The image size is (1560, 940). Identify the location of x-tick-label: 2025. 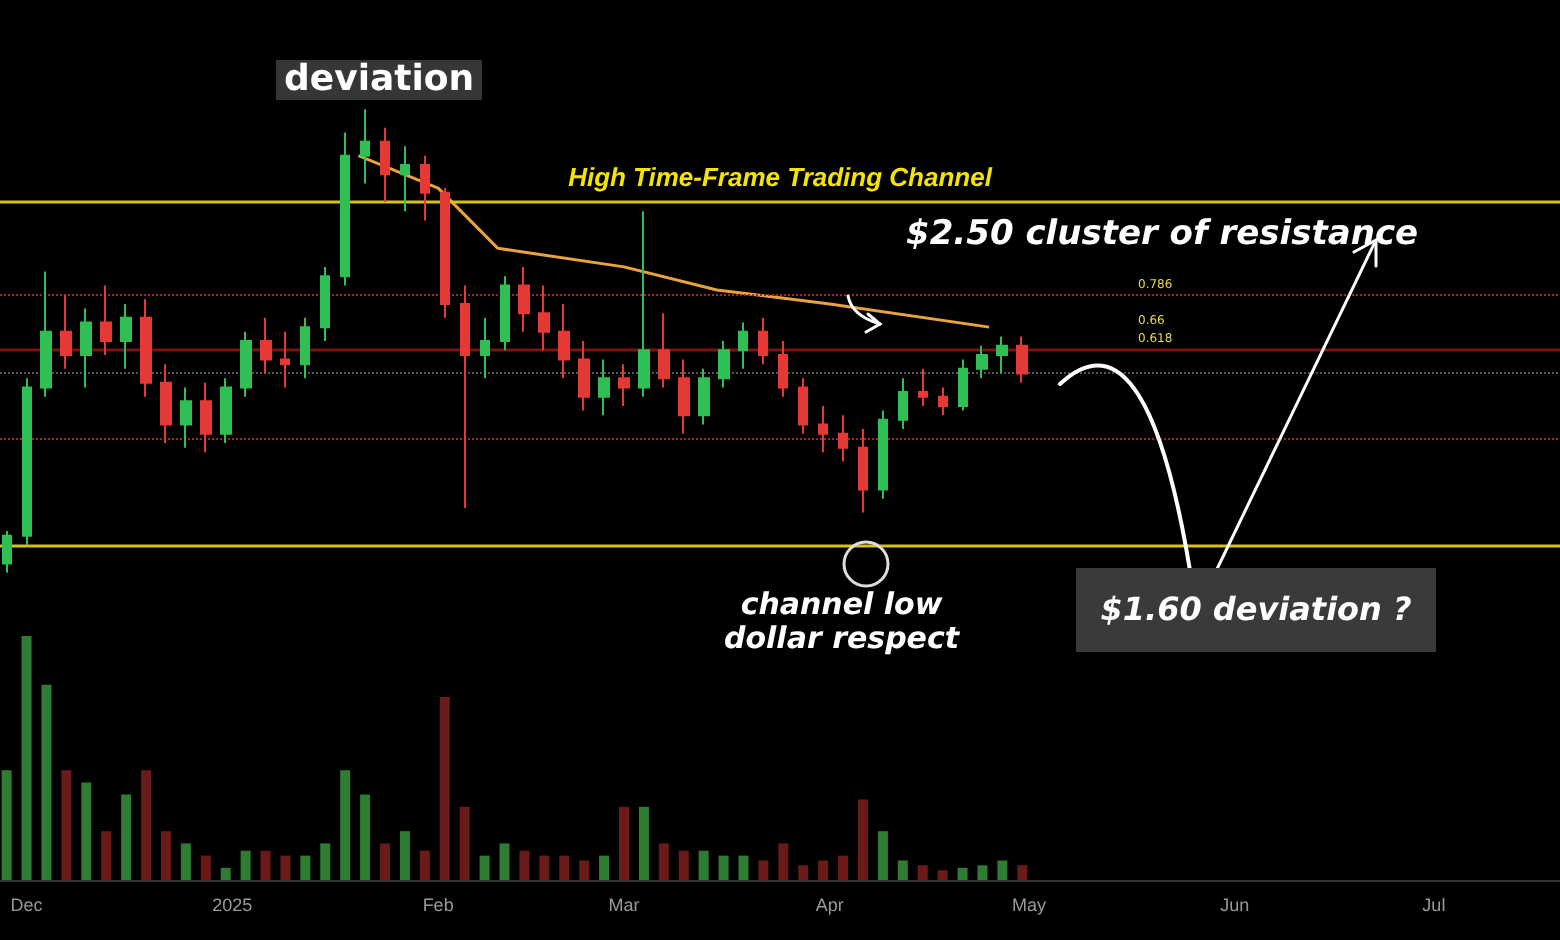
(232, 905).